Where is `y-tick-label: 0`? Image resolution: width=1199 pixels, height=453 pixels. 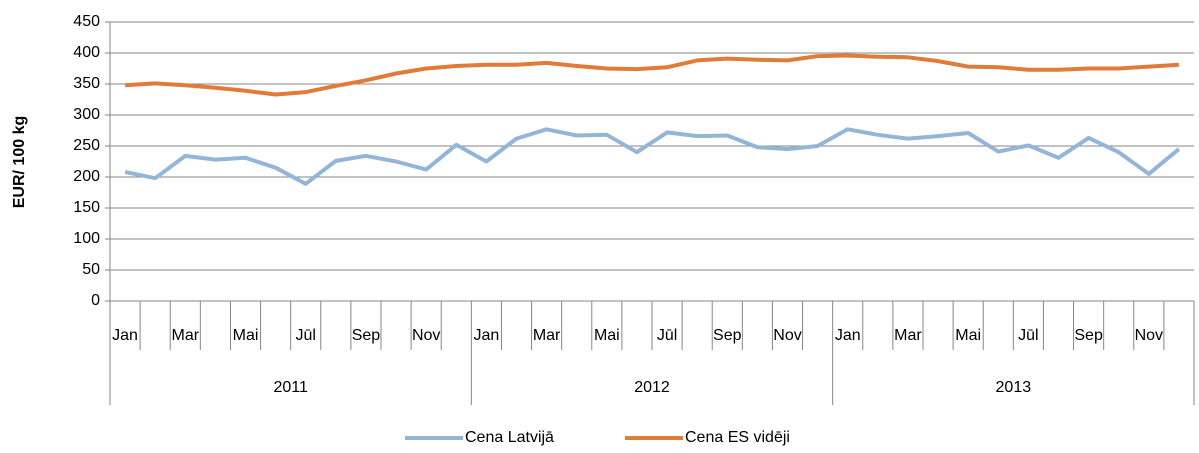
y-tick-label: 0 is located at coordinates (95, 300).